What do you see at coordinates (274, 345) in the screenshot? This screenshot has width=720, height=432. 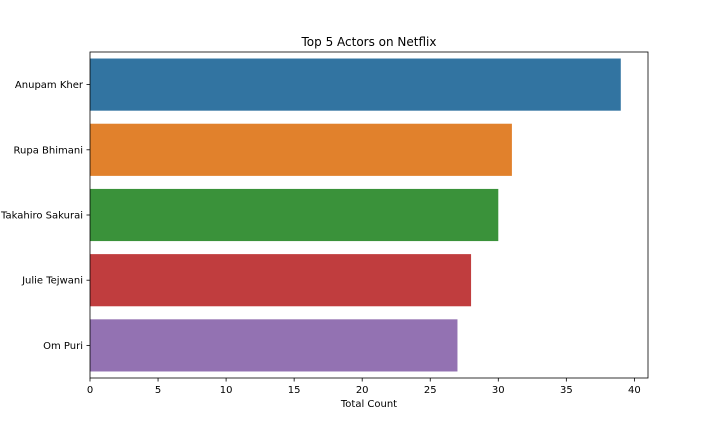 I see `bar-om-puri` at bounding box center [274, 345].